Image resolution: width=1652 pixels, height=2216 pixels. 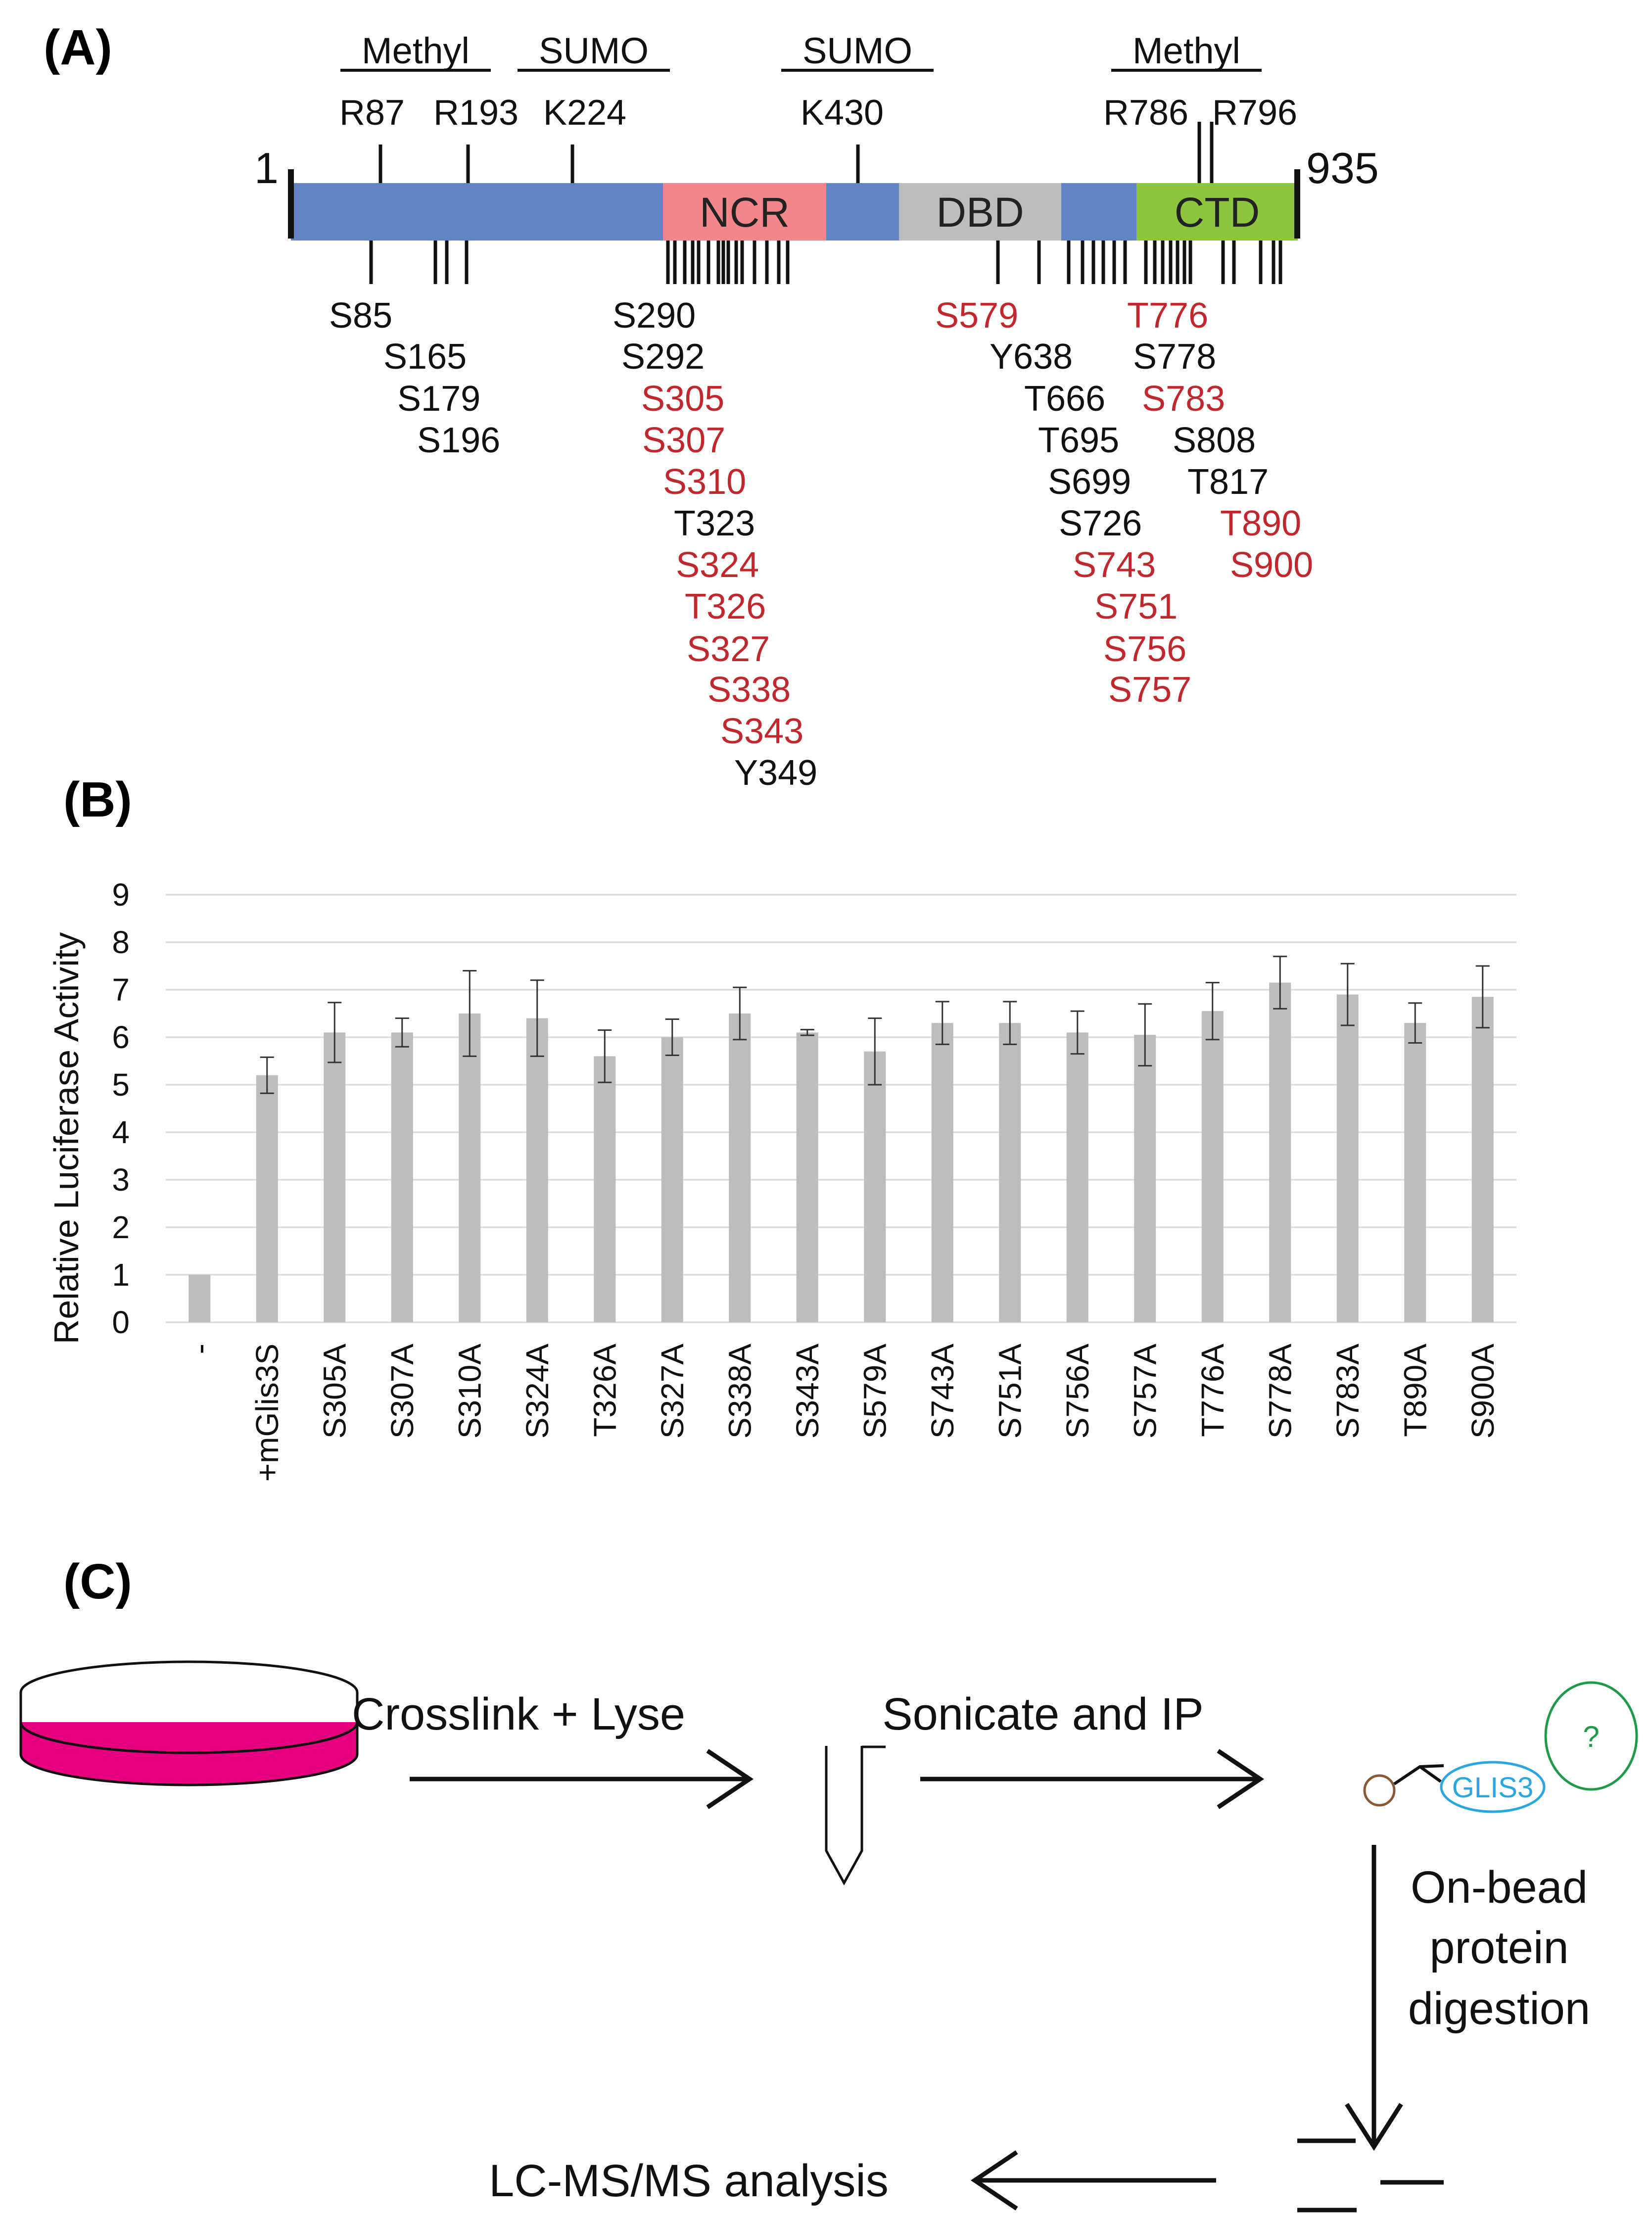 What do you see at coordinates (826, 262) in the screenshot?
I see `bottom-ticks` at bounding box center [826, 262].